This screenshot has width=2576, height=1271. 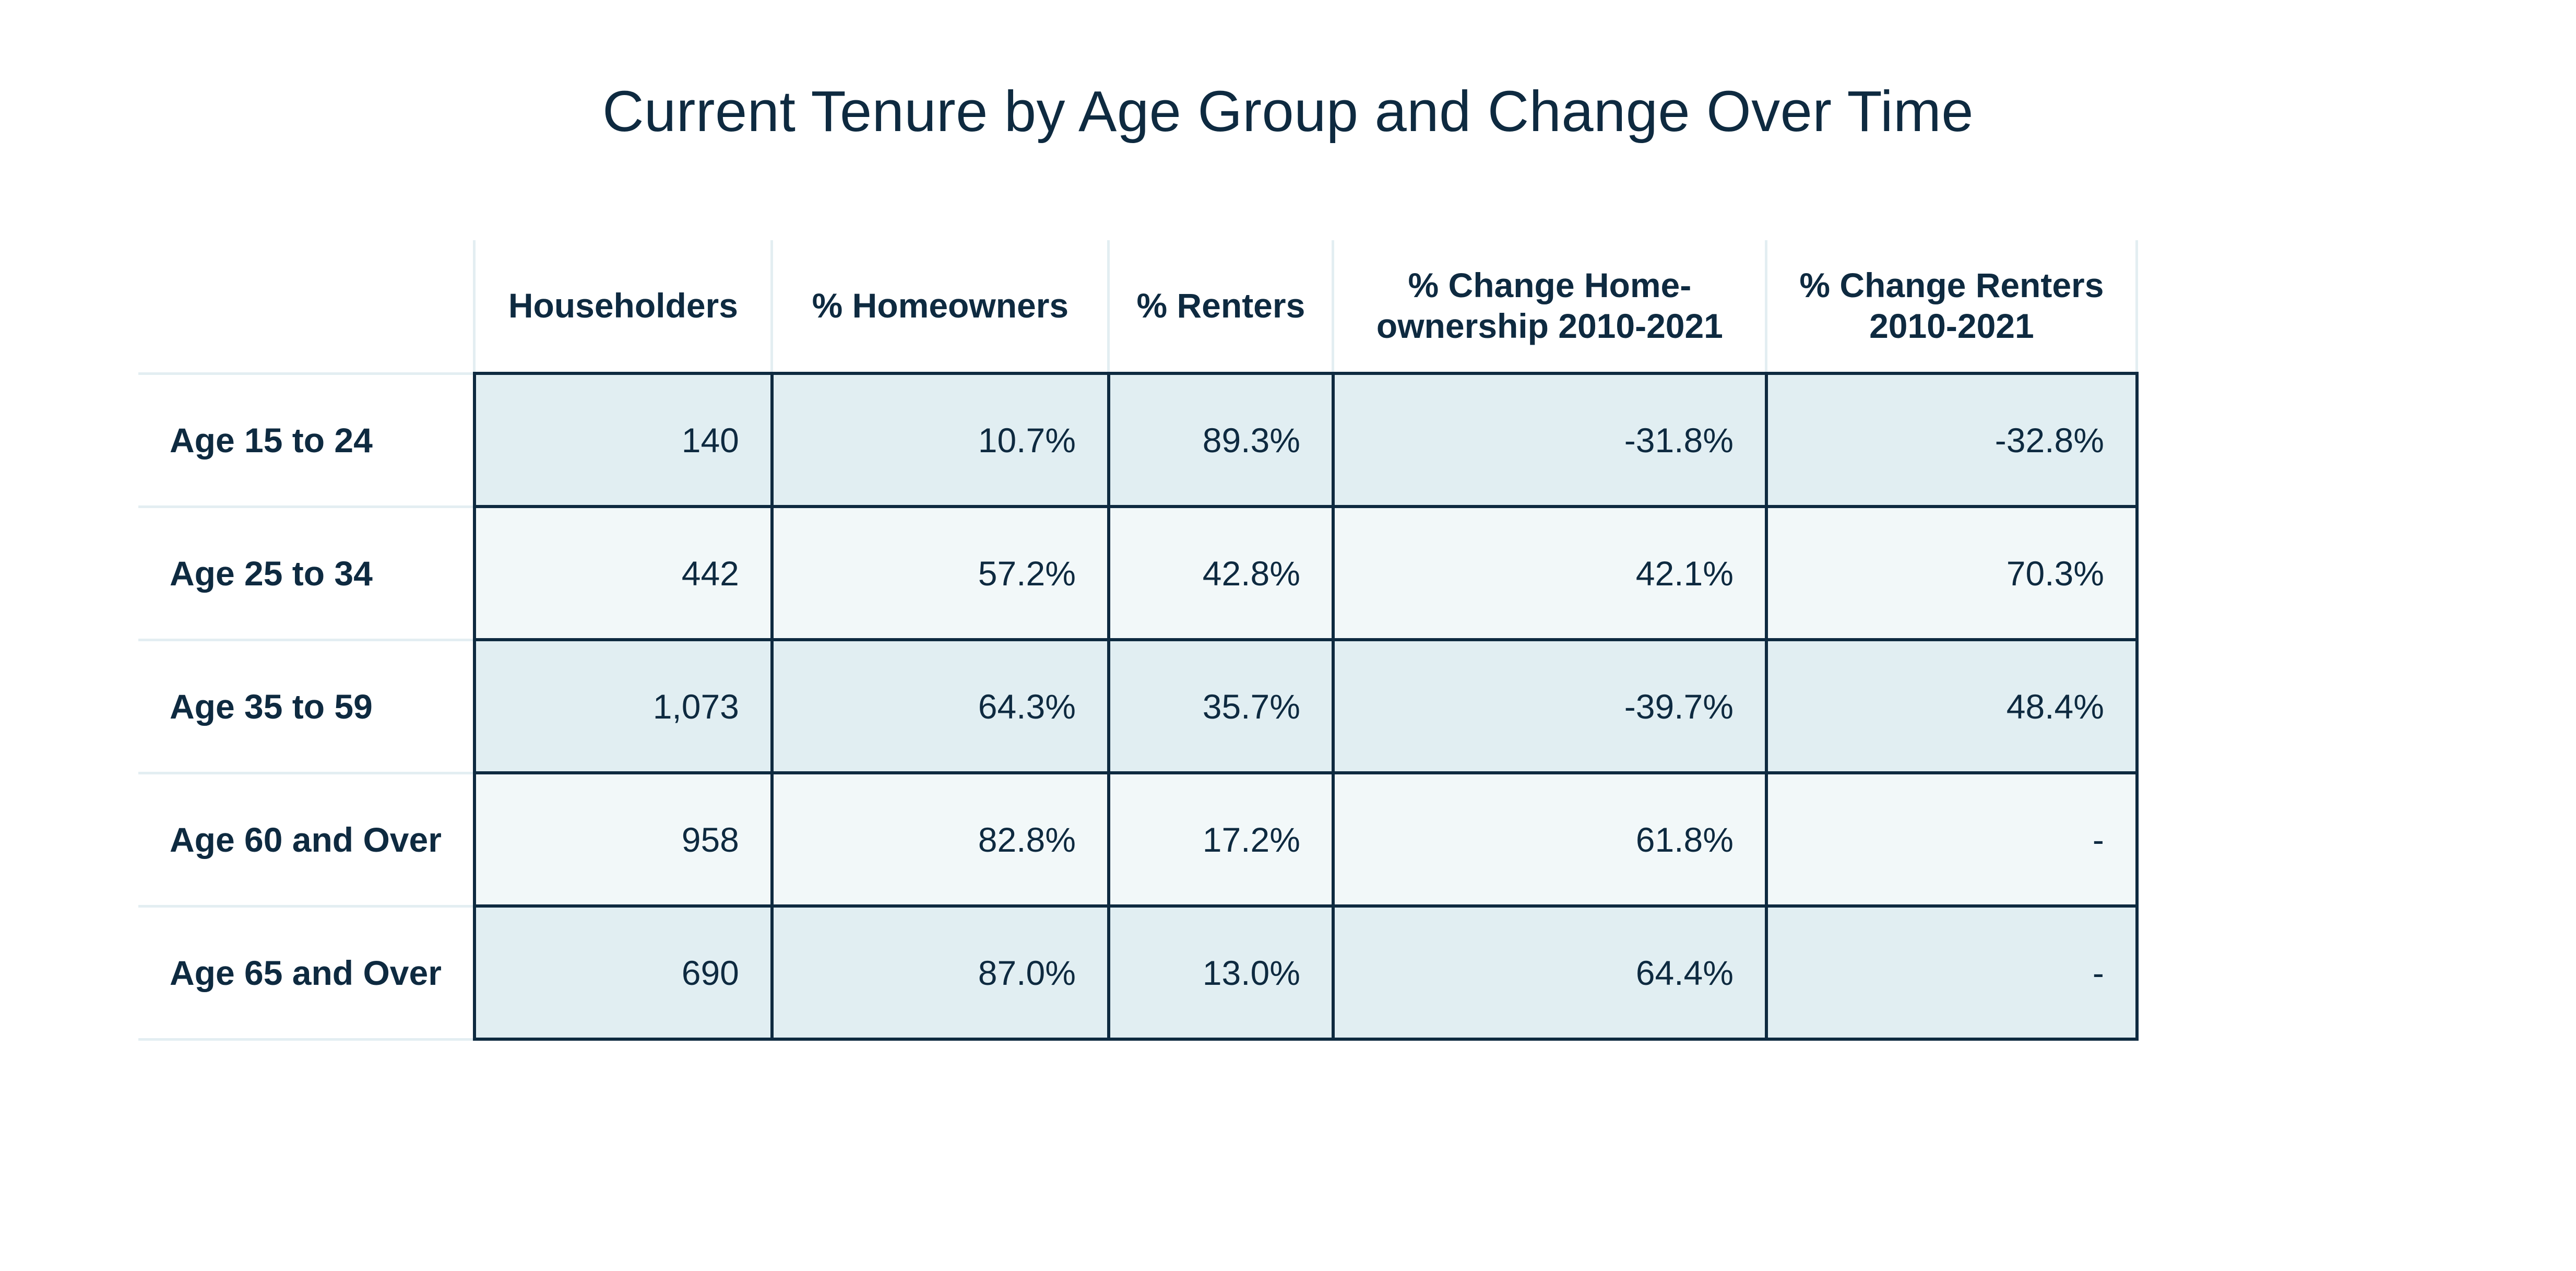 What do you see at coordinates (307, 840) in the screenshot?
I see `row-label: Age 60 and Over` at bounding box center [307, 840].